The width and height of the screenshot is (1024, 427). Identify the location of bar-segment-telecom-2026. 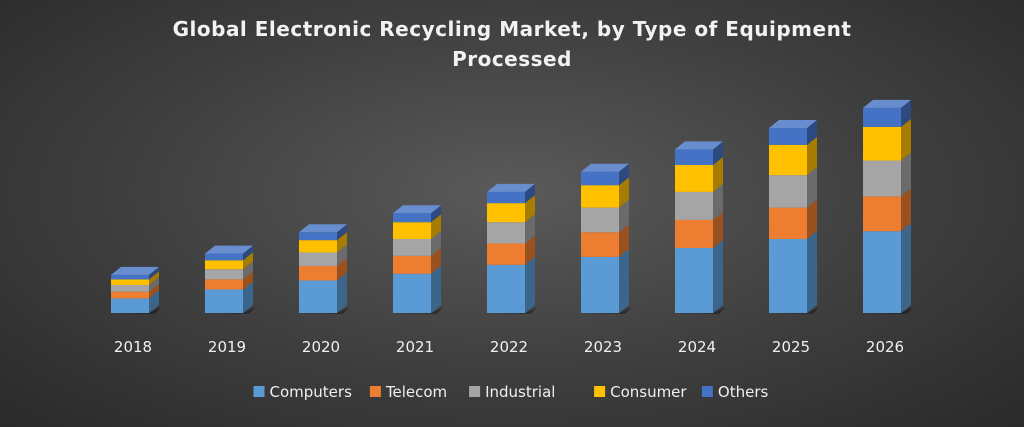
(887, 210).